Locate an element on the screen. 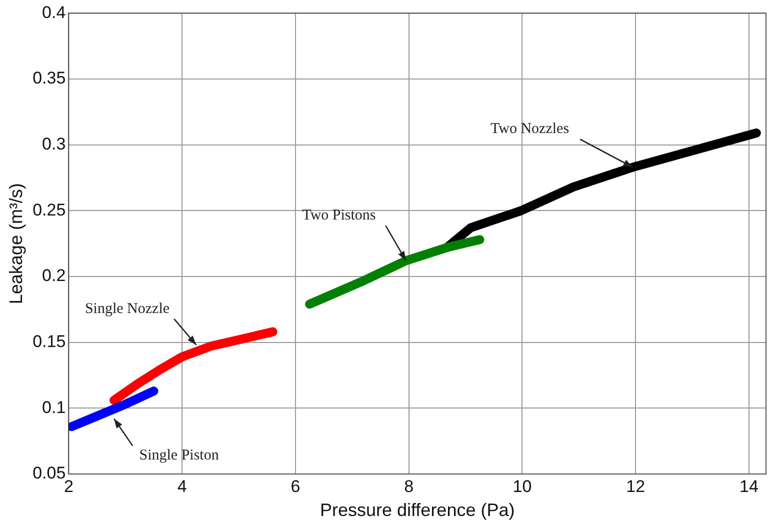  y-tick-label: 0.25 is located at coordinates (49, 210).